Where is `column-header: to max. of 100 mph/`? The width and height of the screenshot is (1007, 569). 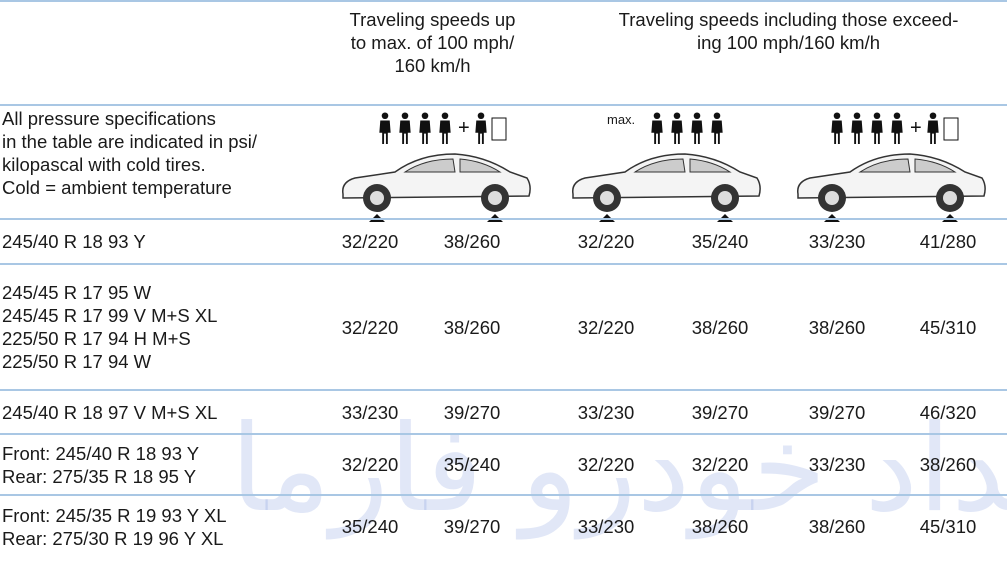 column-header: to max. of 100 mph/ is located at coordinates (432, 42).